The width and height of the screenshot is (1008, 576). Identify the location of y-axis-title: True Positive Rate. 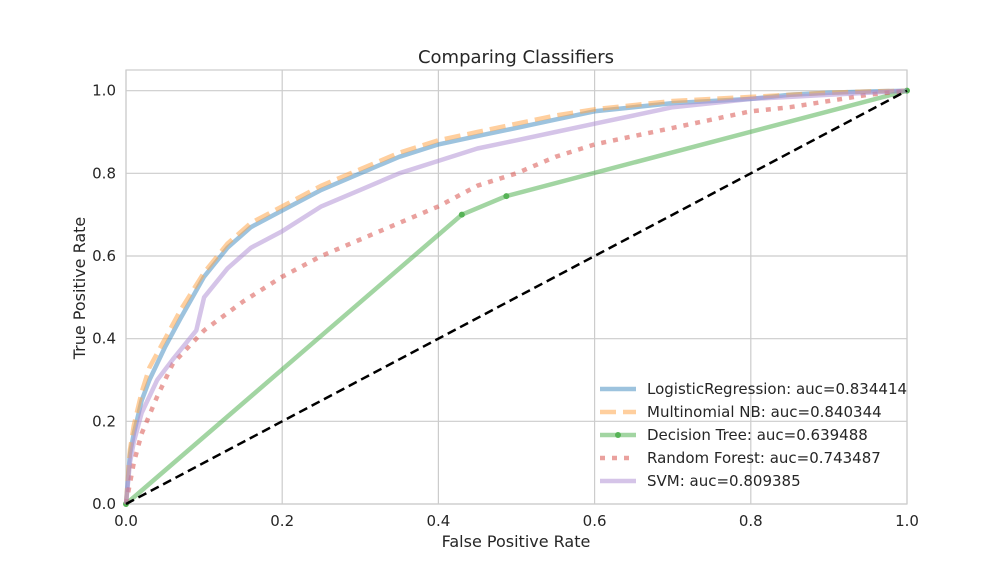
(79, 289).